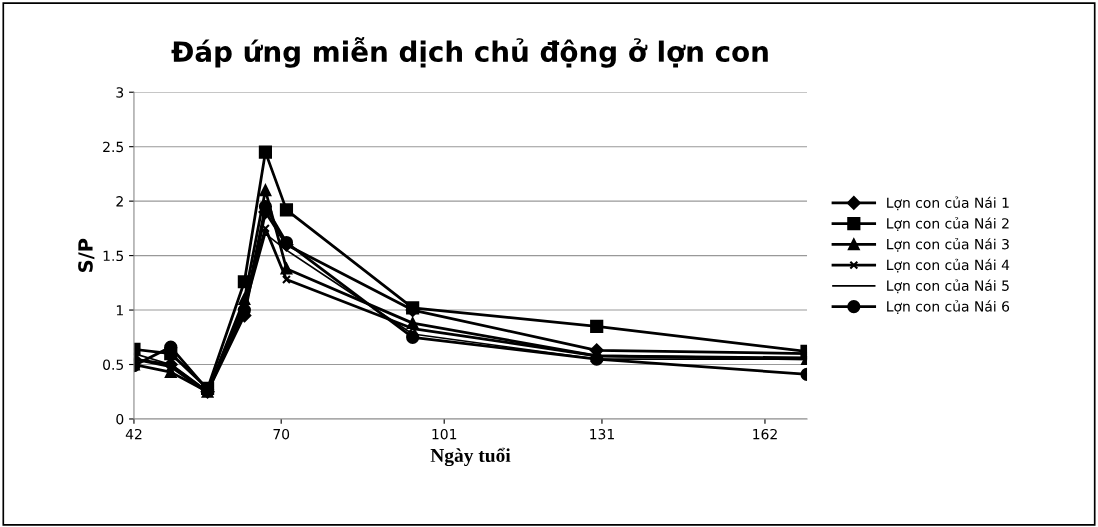 The width and height of the screenshot is (1098, 527). What do you see at coordinates (119, 310) in the screenshot?
I see `y-tick-label: 1` at bounding box center [119, 310].